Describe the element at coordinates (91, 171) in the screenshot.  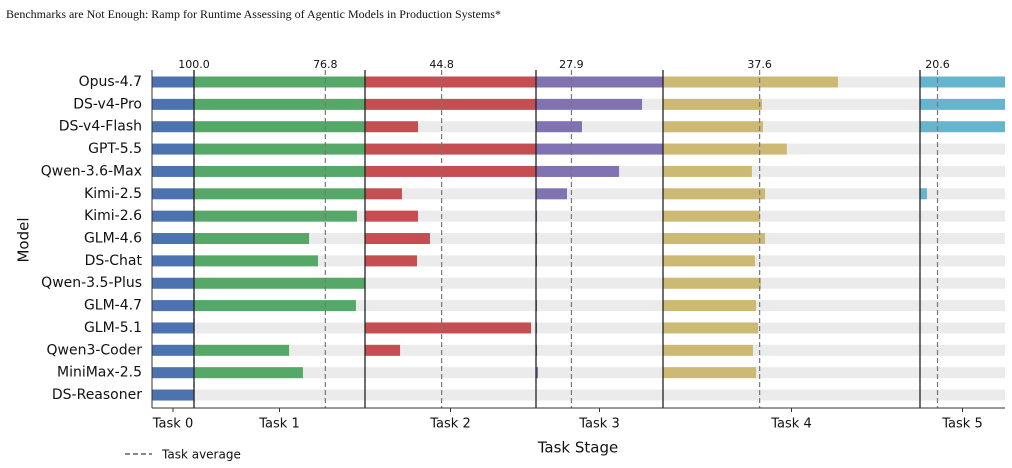
I see `y-tick-label: Qwen-3.6-Max` at that location.